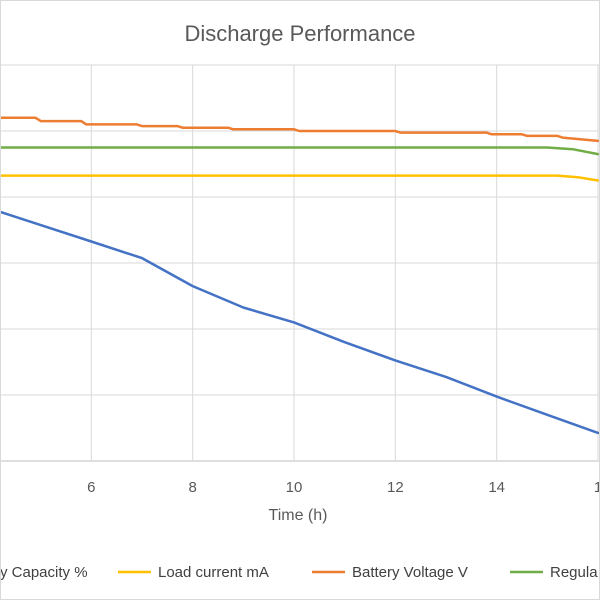 Image resolution: width=600 pixels, height=600 pixels. I want to click on legend-label: Load current mA, so click(213, 572).